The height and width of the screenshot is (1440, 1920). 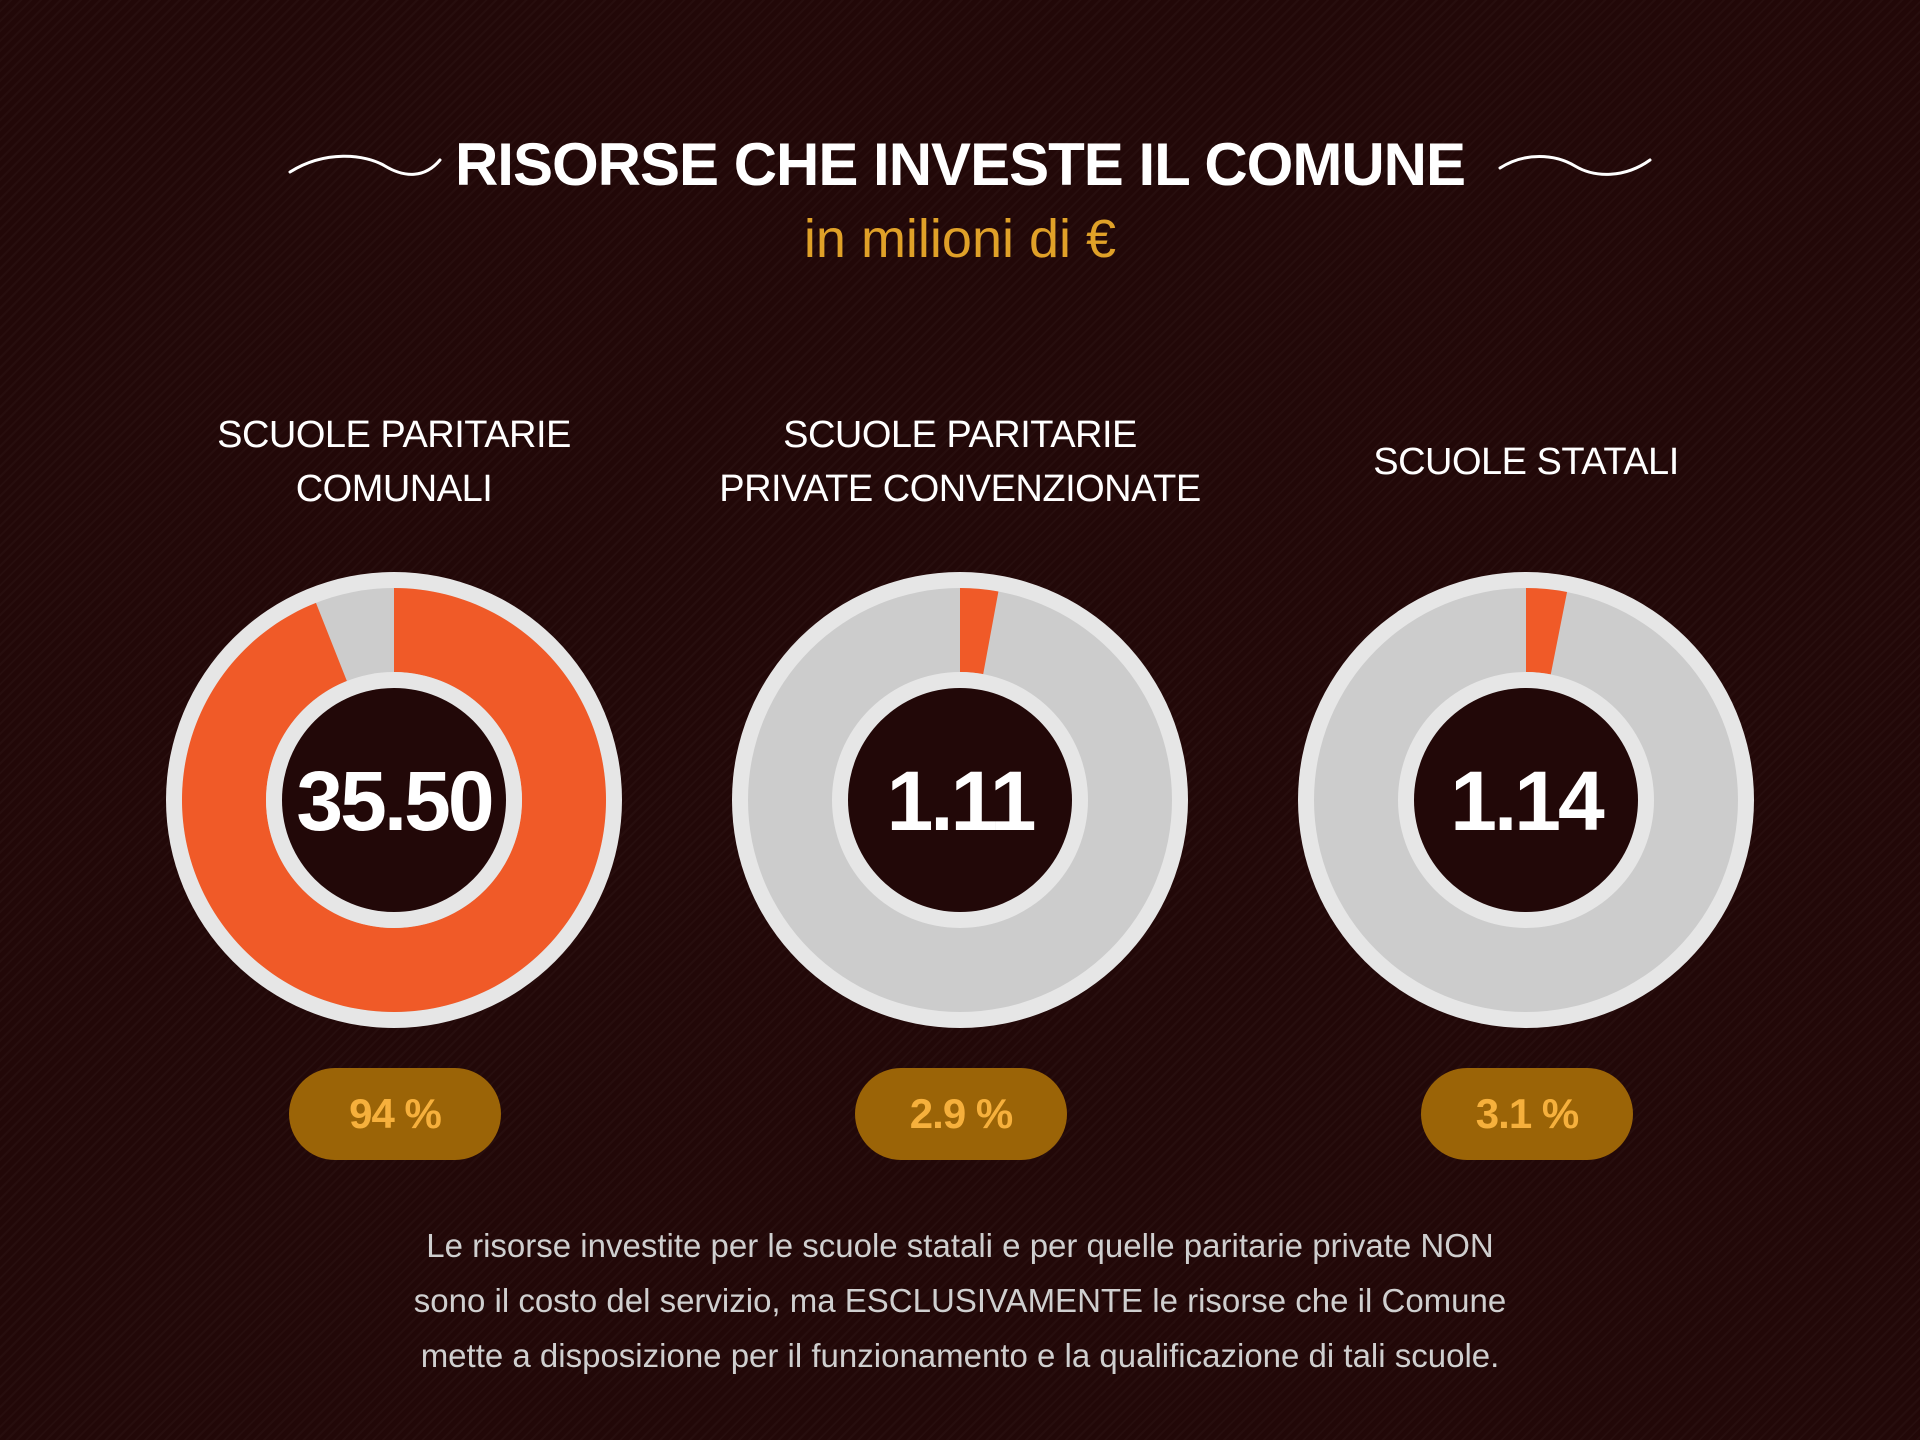 I want to click on chart-scuole-statali: SCUOLE STATALI 1.14 3.1 %, so click(x=1526, y=790).